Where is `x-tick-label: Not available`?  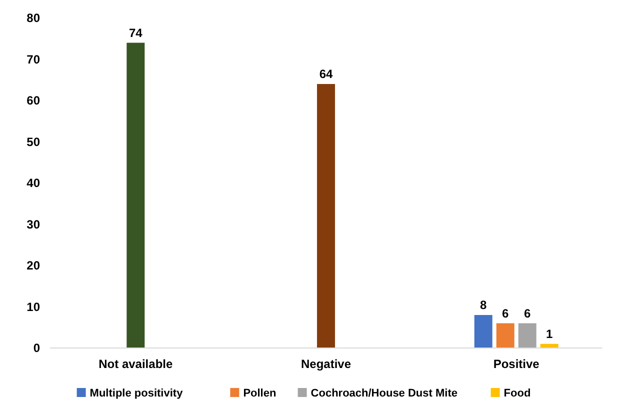 x-tick-label: Not available is located at coordinates (135, 364).